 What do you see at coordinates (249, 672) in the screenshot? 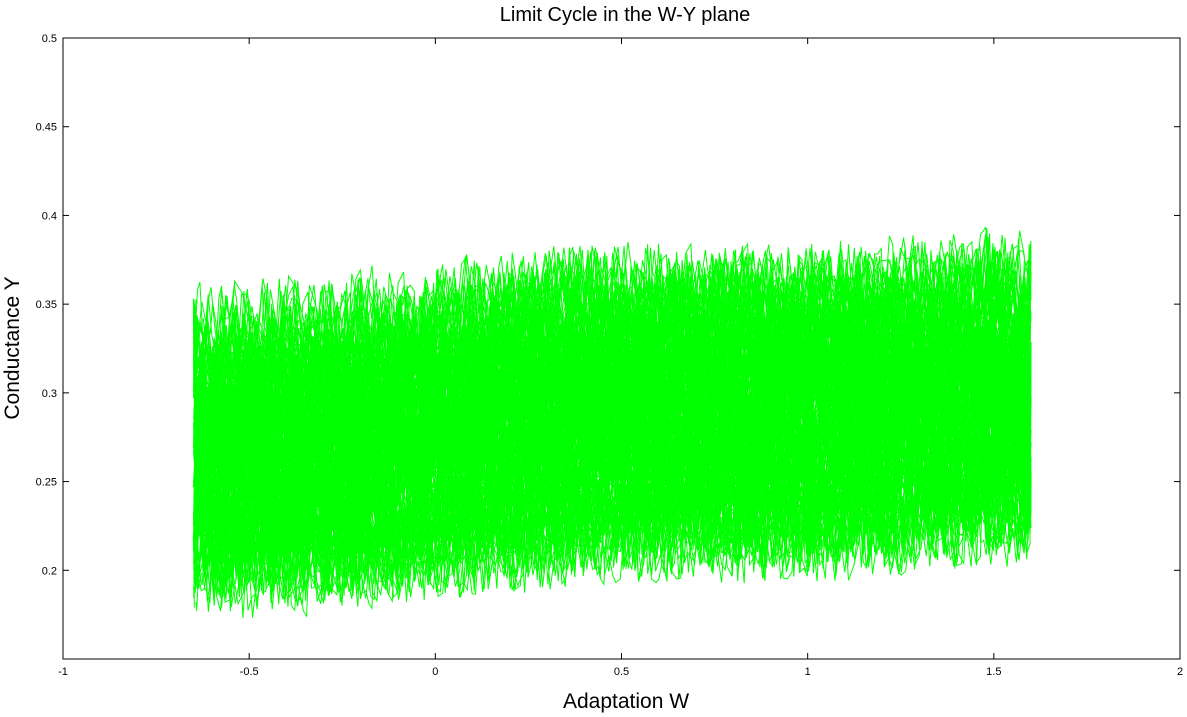
I see `x-tick-label: -0.5` at bounding box center [249, 672].